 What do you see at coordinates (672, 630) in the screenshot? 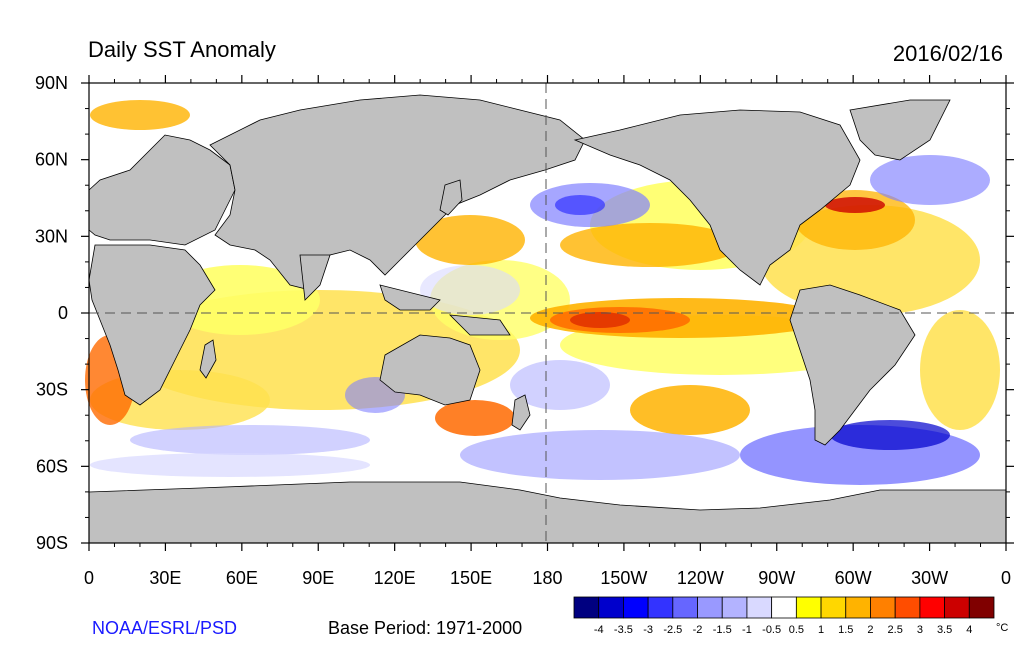
I see `colorbar-label: -2.5` at bounding box center [672, 630].